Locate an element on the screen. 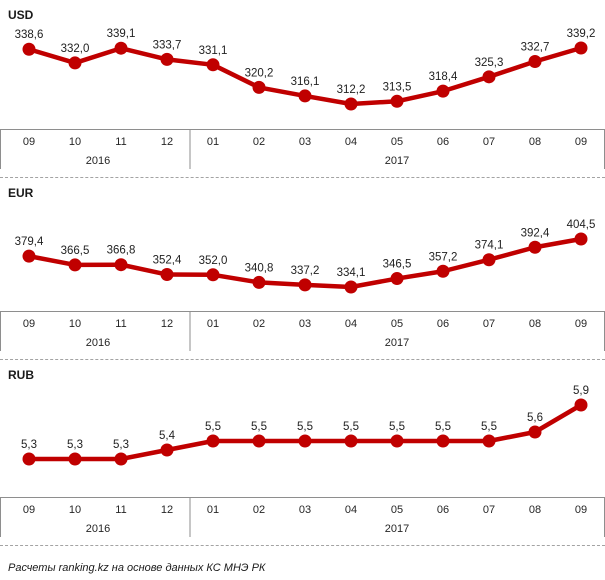  data-label: 357,2 is located at coordinates (443, 257).